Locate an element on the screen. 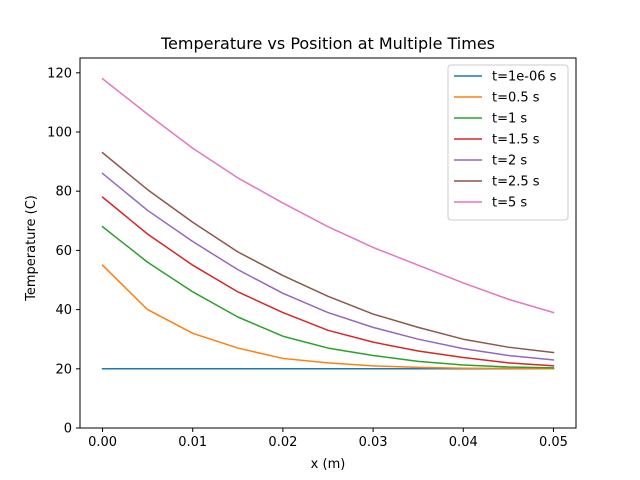 The height and width of the screenshot is (480, 640). x-axis-label: x (m) is located at coordinates (328, 464).